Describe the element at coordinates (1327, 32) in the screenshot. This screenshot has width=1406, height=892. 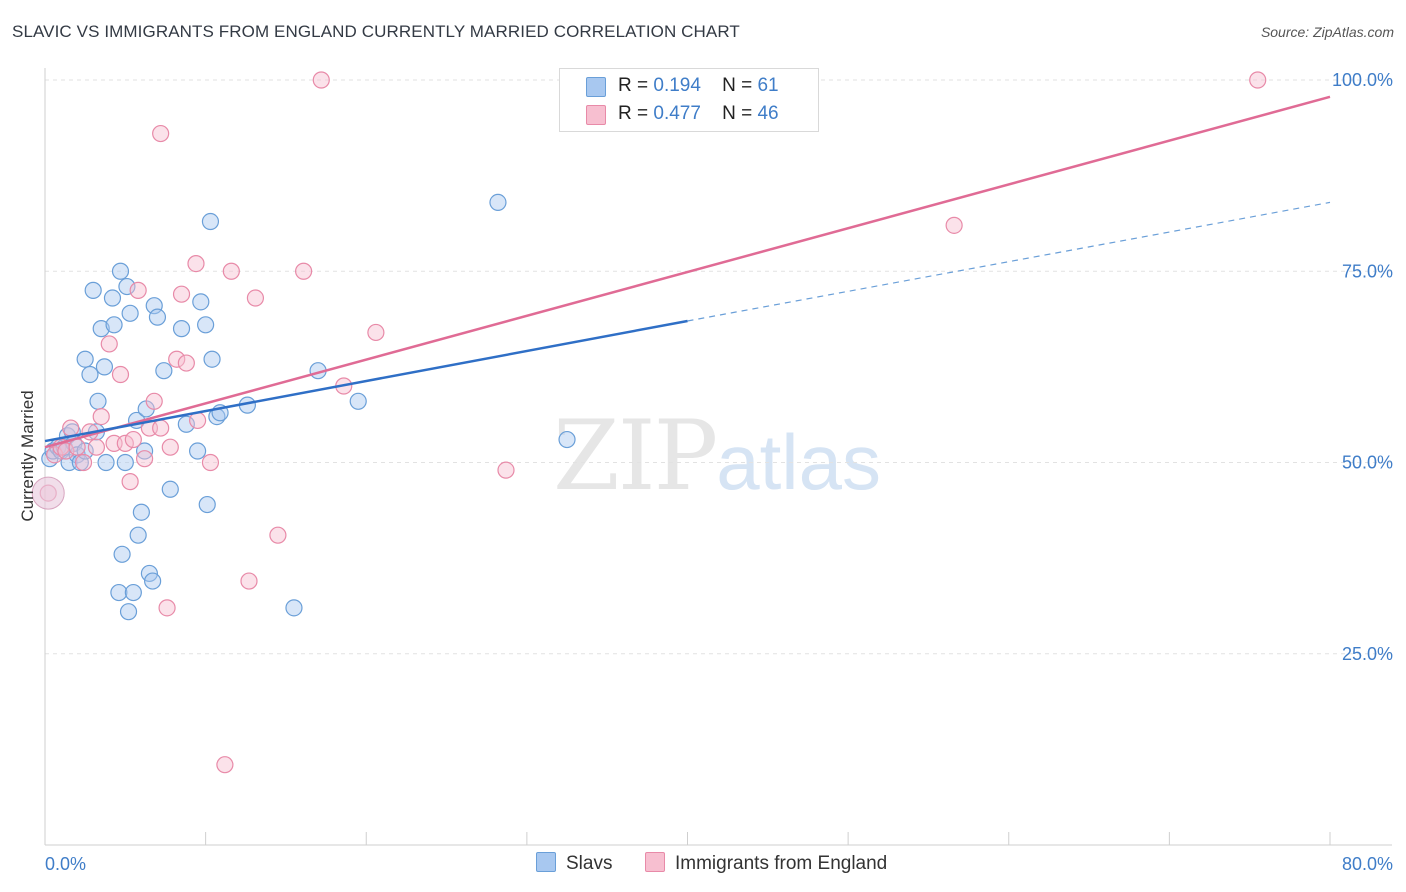
I see `chart-source: Source: ZipAtlas.com` at that location.